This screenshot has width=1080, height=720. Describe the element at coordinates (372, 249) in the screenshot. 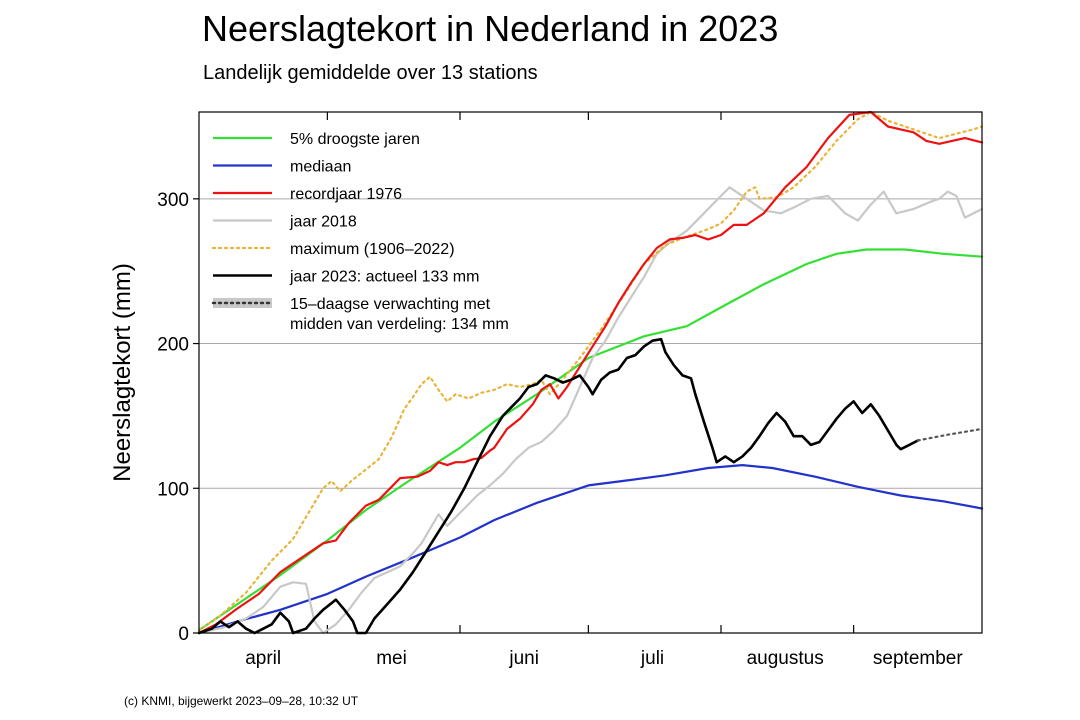

I see `legend-label: maximum (1906–2022)` at that location.